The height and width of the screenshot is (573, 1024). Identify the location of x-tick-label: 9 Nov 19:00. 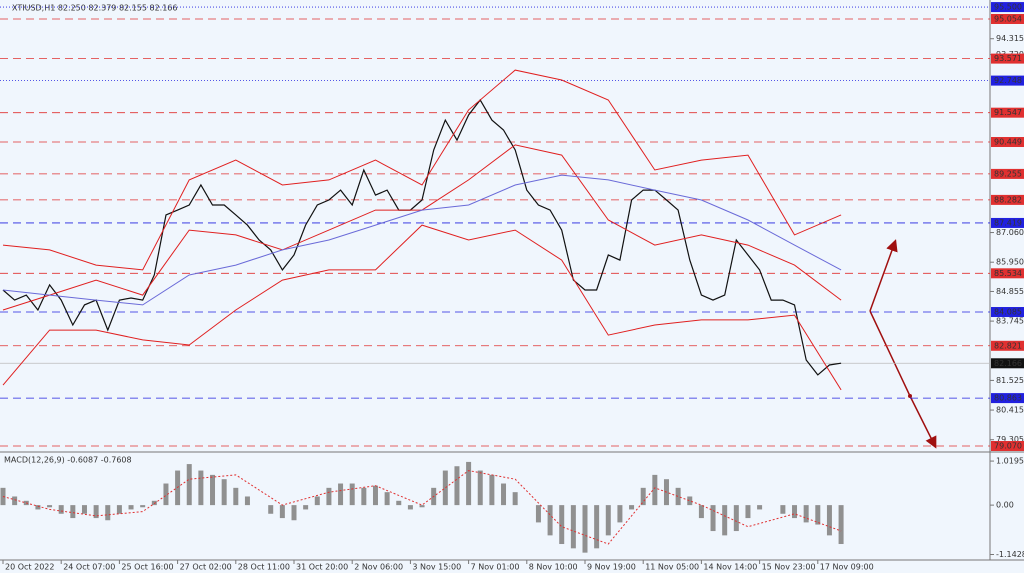
(611, 567).